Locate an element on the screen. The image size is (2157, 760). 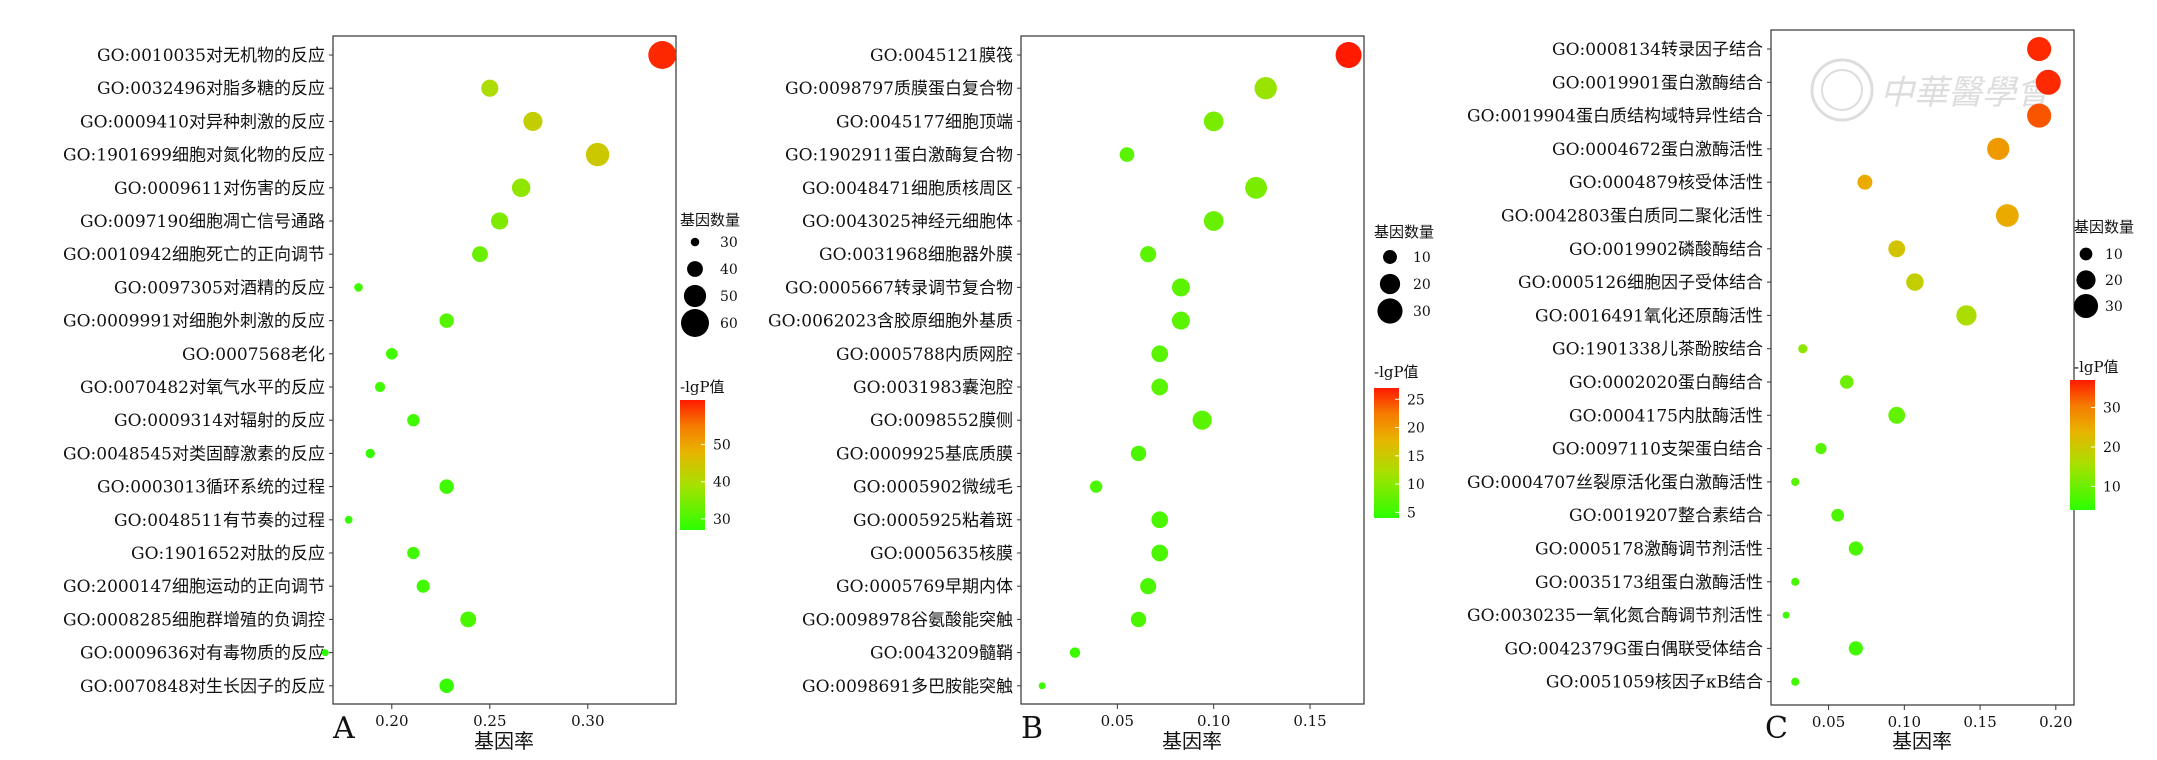
panel-label: C is located at coordinates (1776, 728).